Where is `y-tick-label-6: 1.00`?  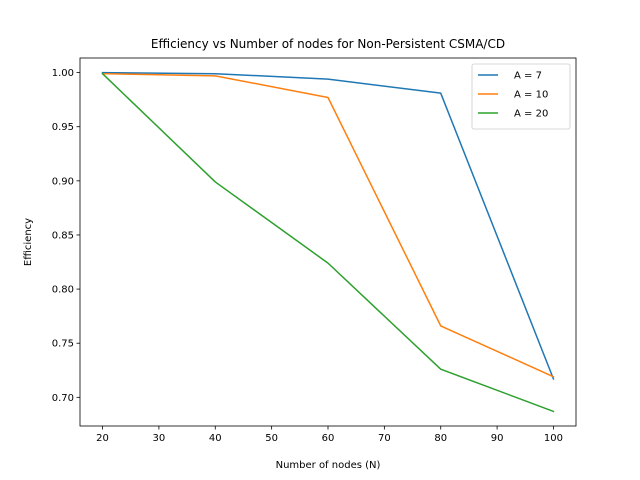 y-tick-label-6: 1.00 is located at coordinates (63, 73).